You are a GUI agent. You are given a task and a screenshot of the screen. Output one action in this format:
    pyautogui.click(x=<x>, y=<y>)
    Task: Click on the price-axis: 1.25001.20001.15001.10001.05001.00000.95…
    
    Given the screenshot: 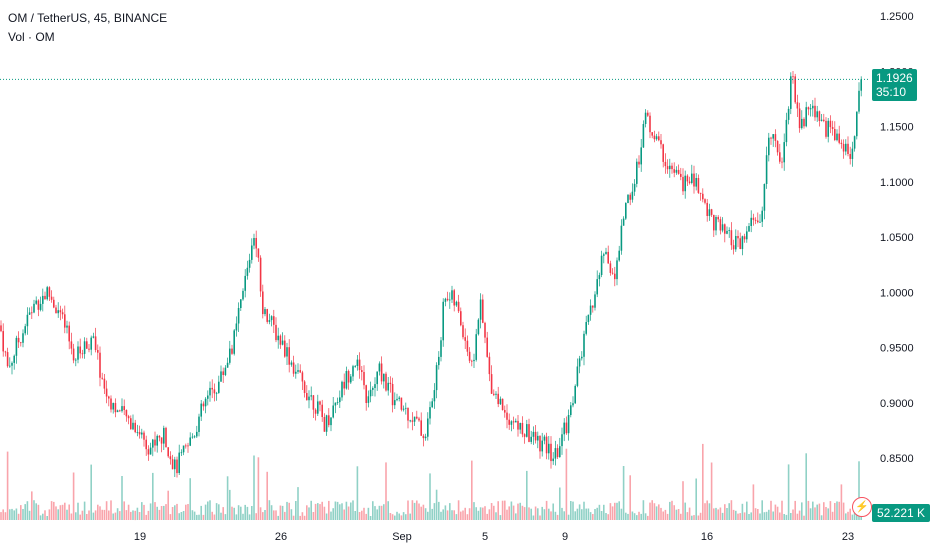 What is the action you would take?
    pyautogui.click(x=897, y=238)
    